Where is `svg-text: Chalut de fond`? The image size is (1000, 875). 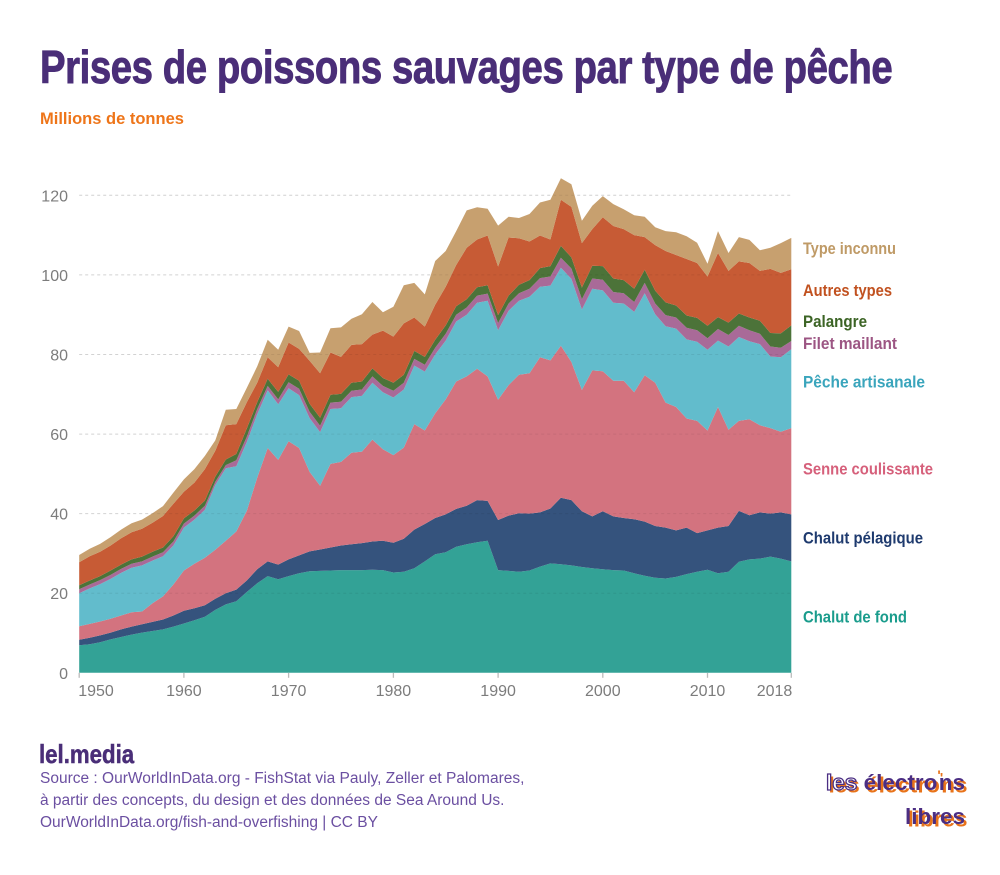
svg-text: Chalut de fond is located at coordinates (855, 617).